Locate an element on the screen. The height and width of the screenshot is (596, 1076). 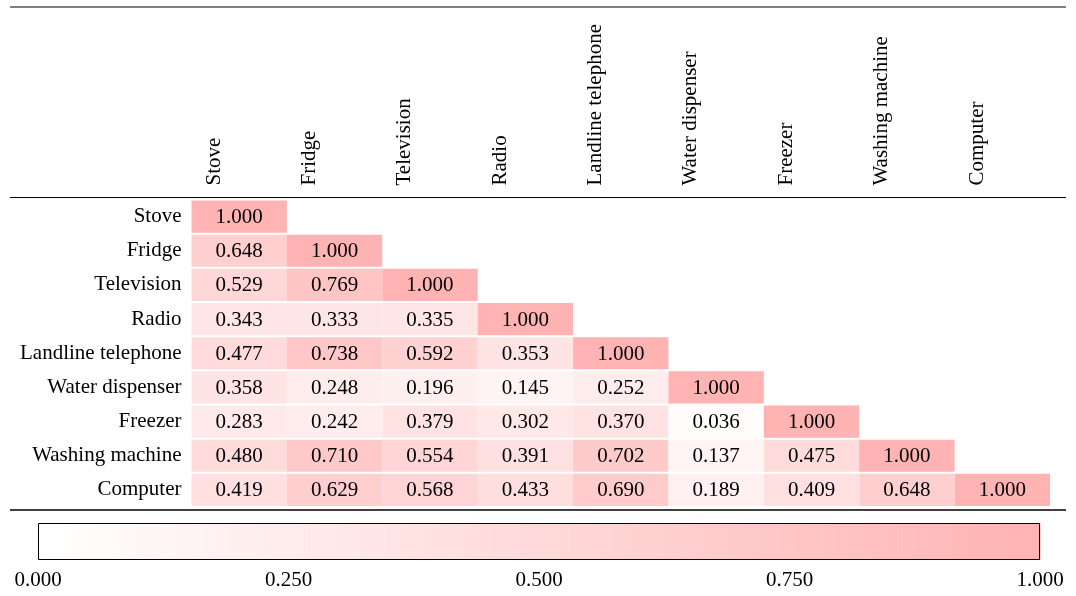
x-tick-label: Computer is located at coordinates (975, 143).